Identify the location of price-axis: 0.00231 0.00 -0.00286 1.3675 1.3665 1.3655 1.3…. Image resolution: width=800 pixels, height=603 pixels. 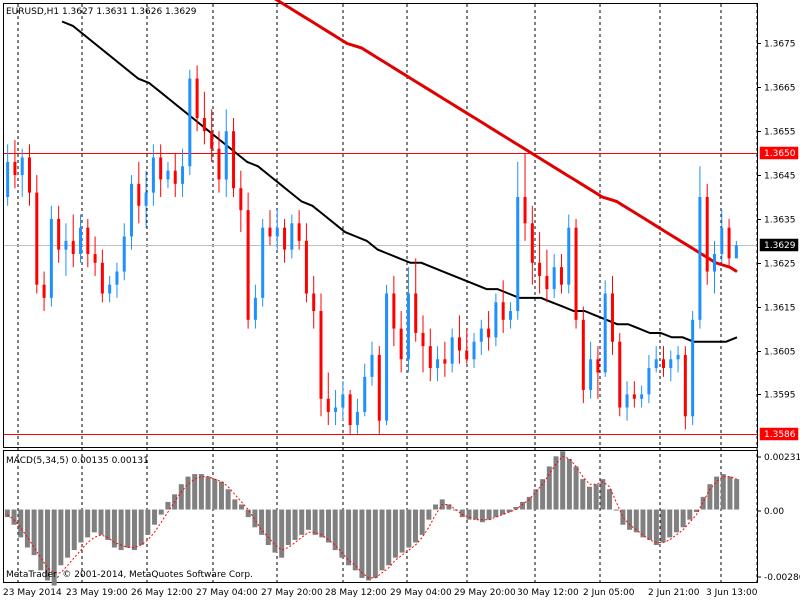
(778, 312).